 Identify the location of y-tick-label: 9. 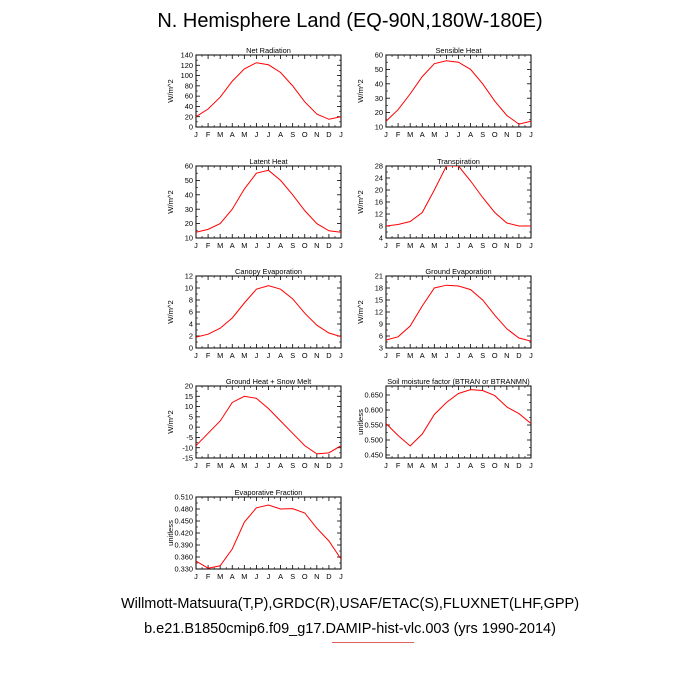
(381, 324).